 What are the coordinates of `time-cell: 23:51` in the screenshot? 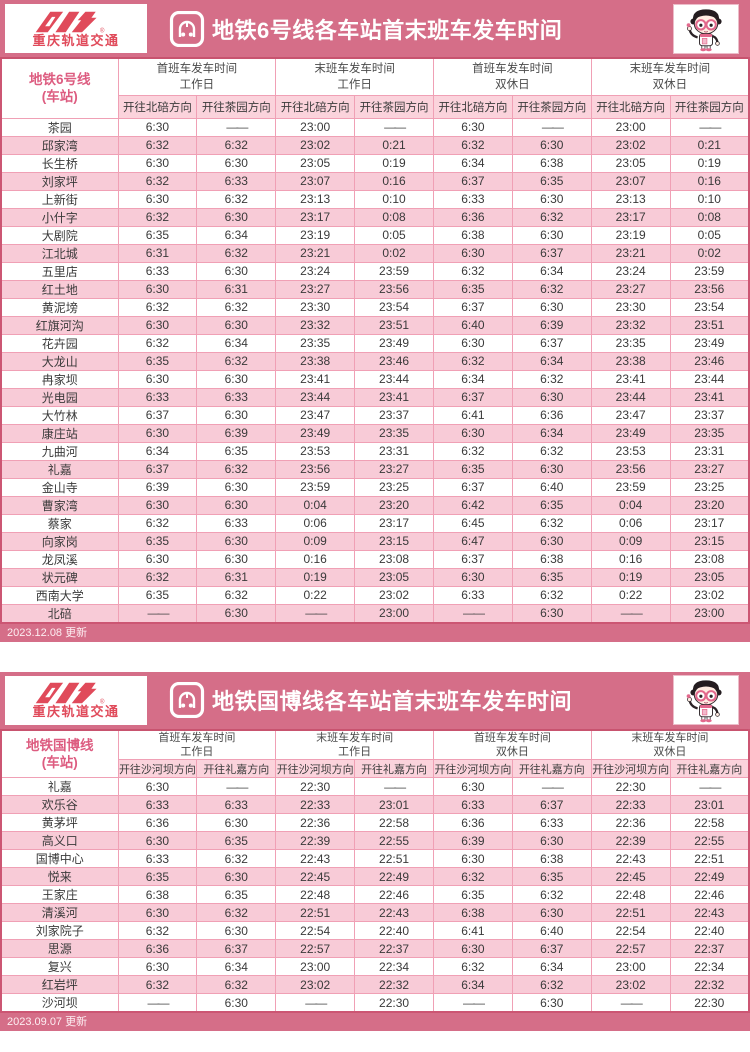 It's located at (394, 325).